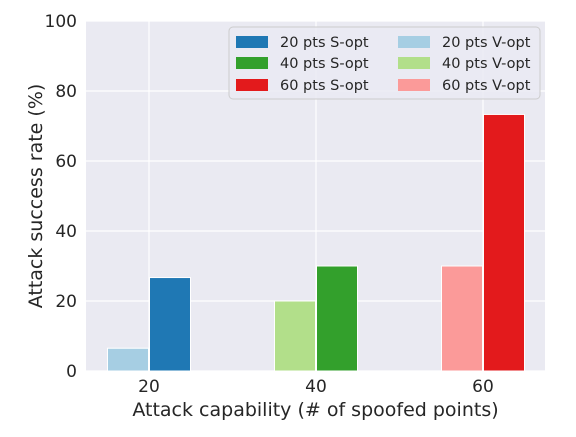 The width and height of the screenshot is (576, 437). What do you see at coordinates (252, 85) in the screenshot?
I see `legend-swatch-60-pts-s-opt` at bounding box center [252, 85].